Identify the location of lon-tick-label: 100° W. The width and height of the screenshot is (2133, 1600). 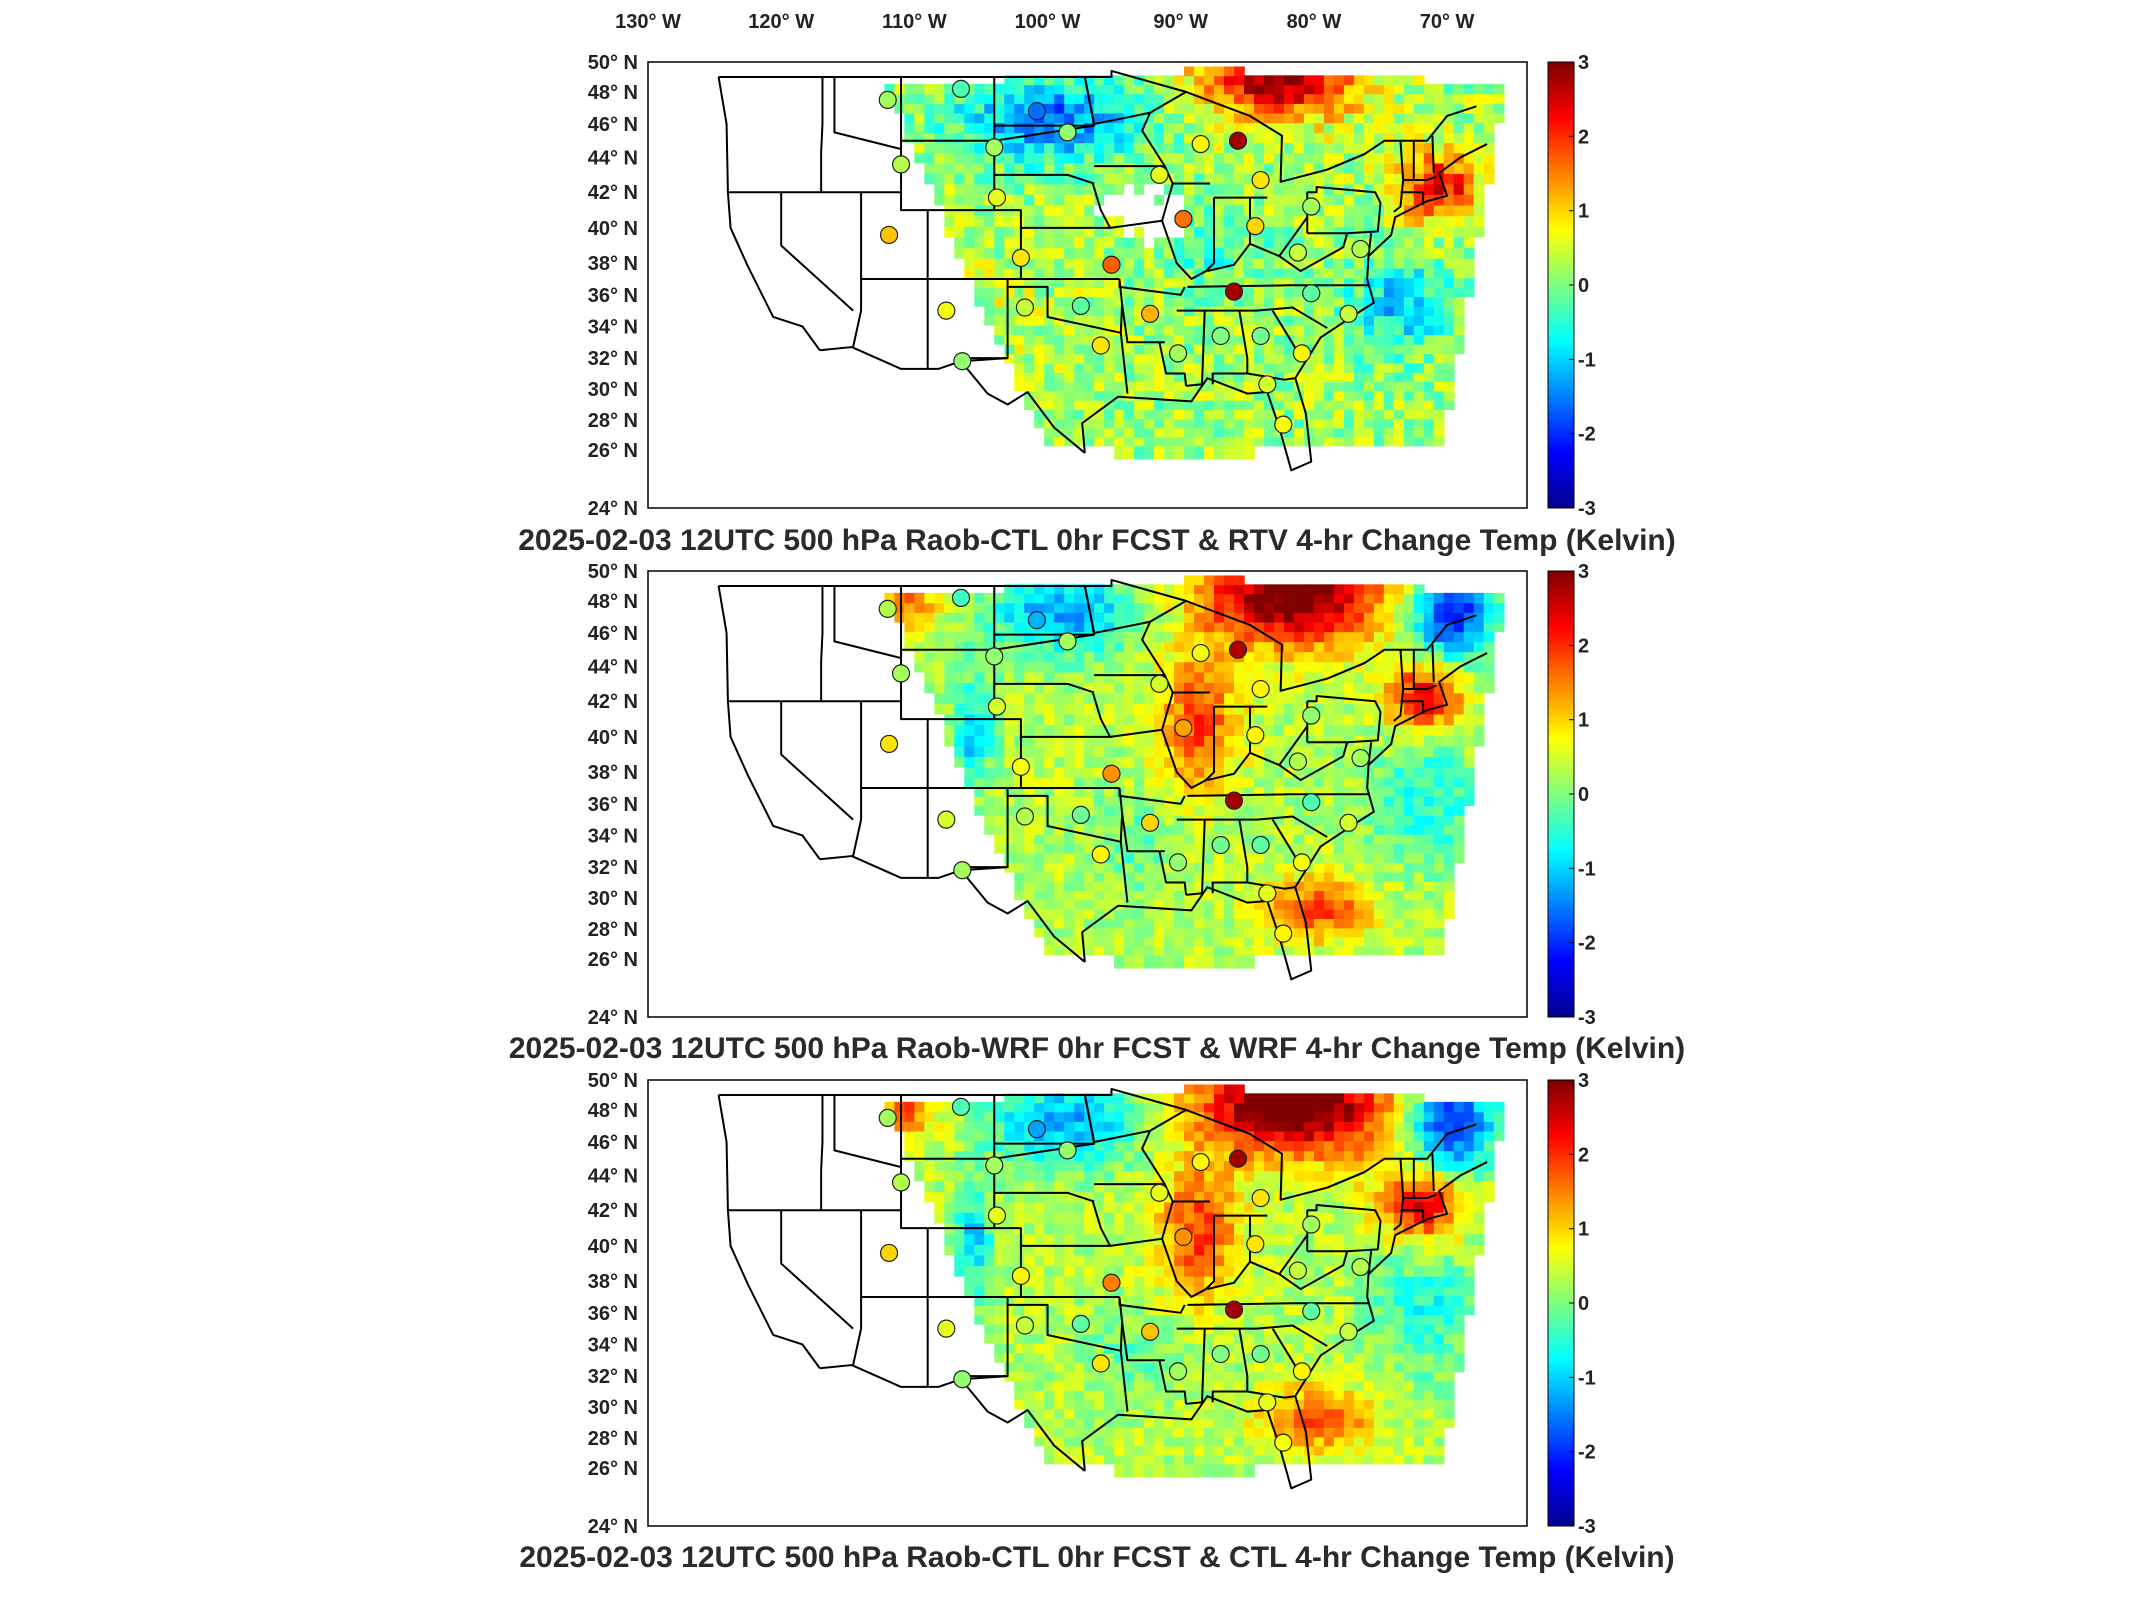
(1048, 22).